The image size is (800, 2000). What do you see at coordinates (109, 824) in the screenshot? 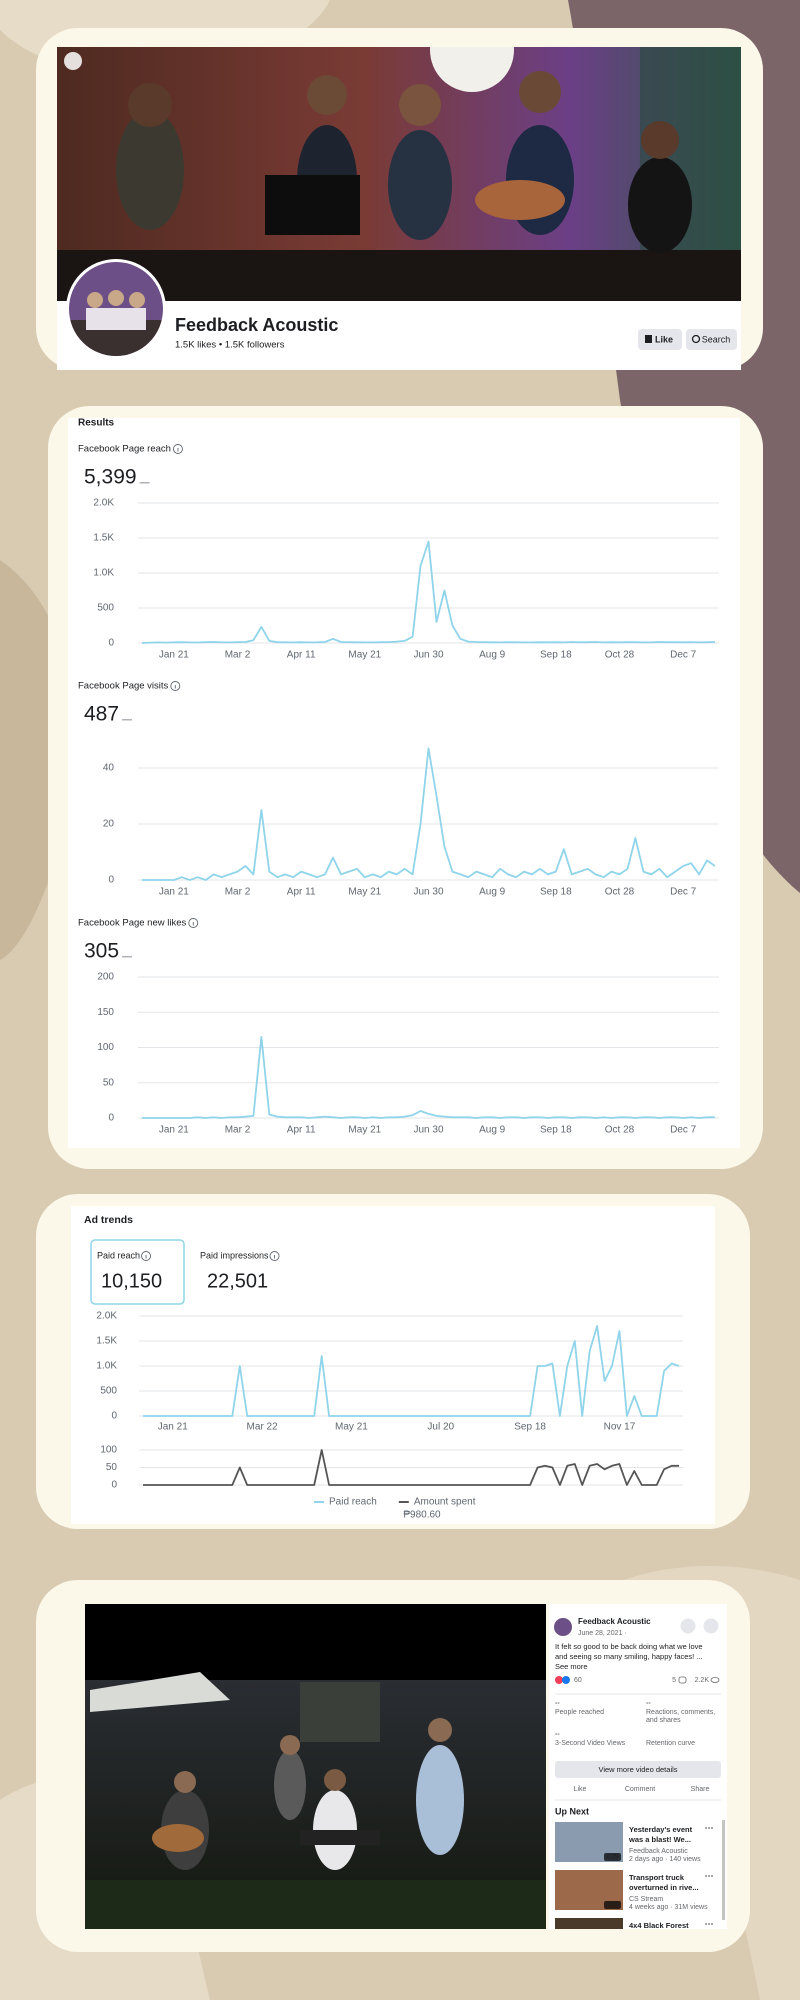
I see `y-tick-label: 20` at bounding box center [109, 824].